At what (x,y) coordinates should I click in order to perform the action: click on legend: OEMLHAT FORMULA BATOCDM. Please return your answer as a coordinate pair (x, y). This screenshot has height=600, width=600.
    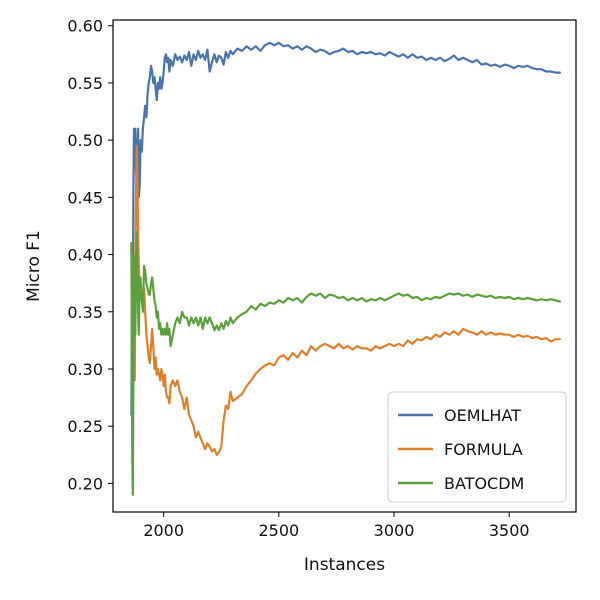
    Looking at the image, I should click on (477, 447).